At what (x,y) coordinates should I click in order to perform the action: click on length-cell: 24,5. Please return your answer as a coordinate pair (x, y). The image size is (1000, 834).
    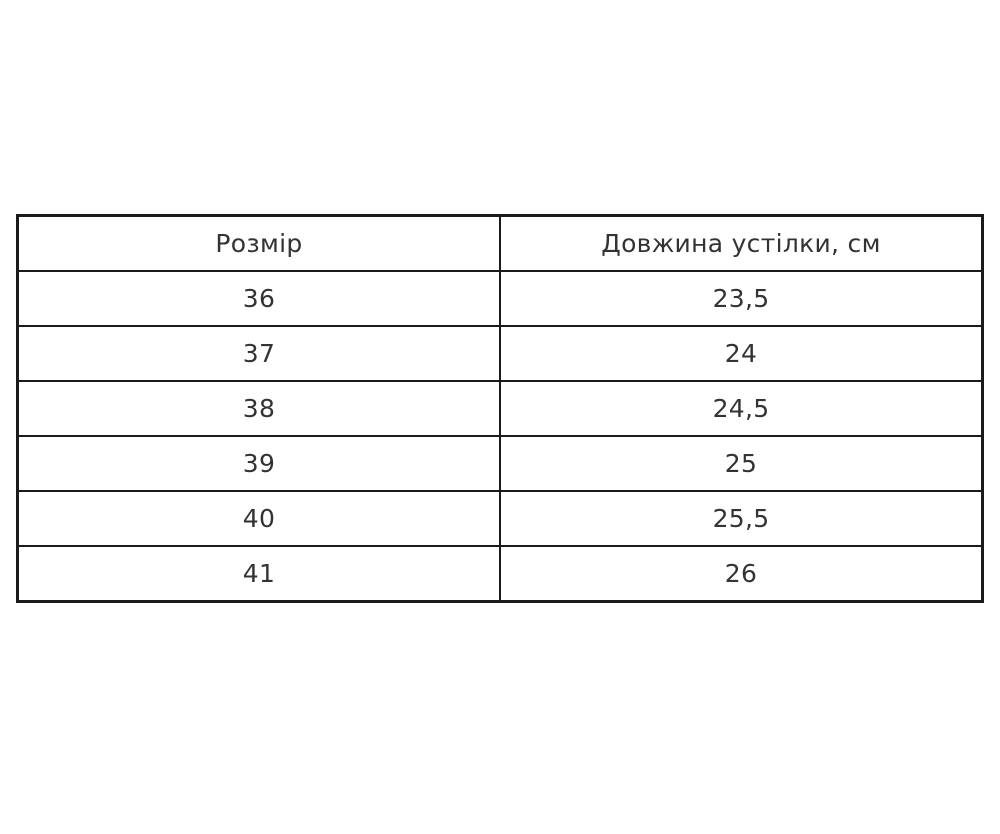
    Looking at the image, I should click on (741, 408).